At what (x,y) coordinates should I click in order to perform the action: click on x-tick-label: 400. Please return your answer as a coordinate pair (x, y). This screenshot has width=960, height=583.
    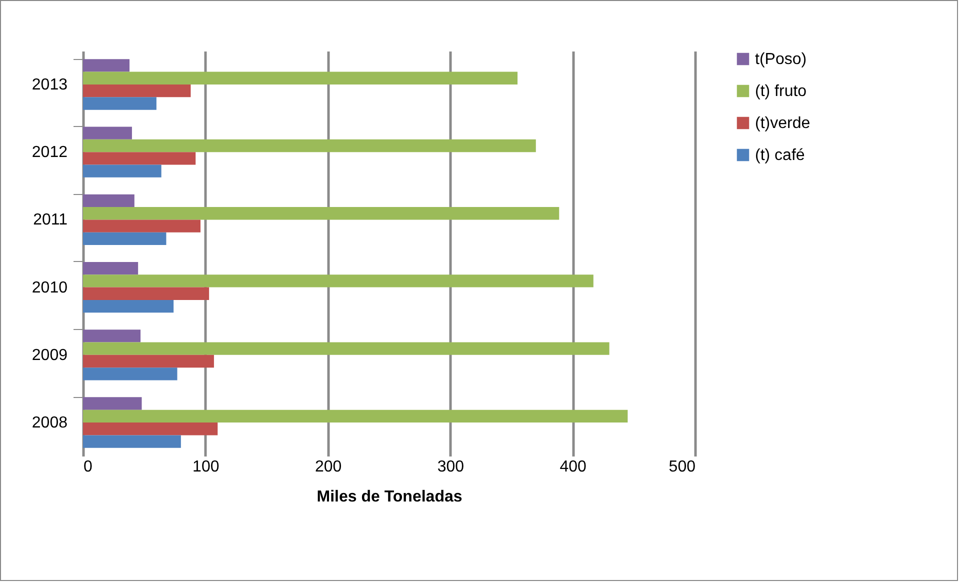
    Looking at the image, I should click on (573, 467).